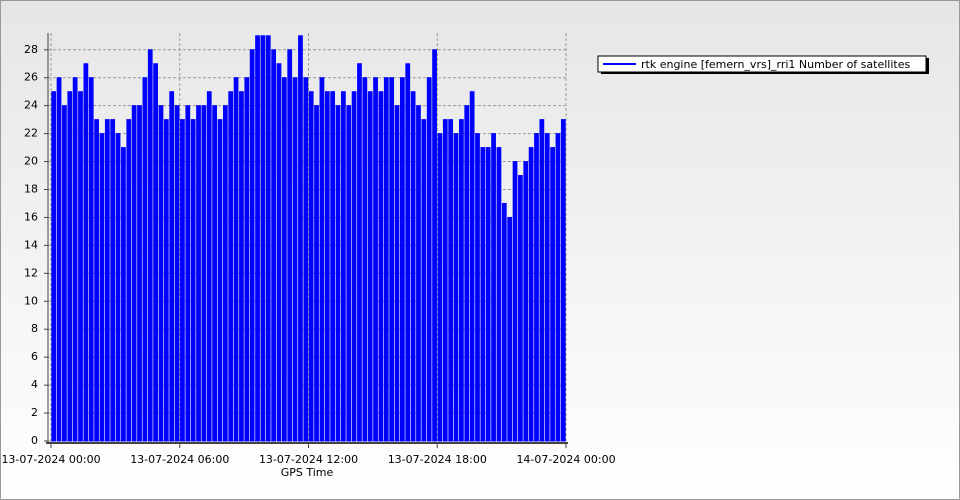 Image resolution: width=960 pixels, height=500 pixels. I want to click on y-tick-label: 20, so click(31, 161).